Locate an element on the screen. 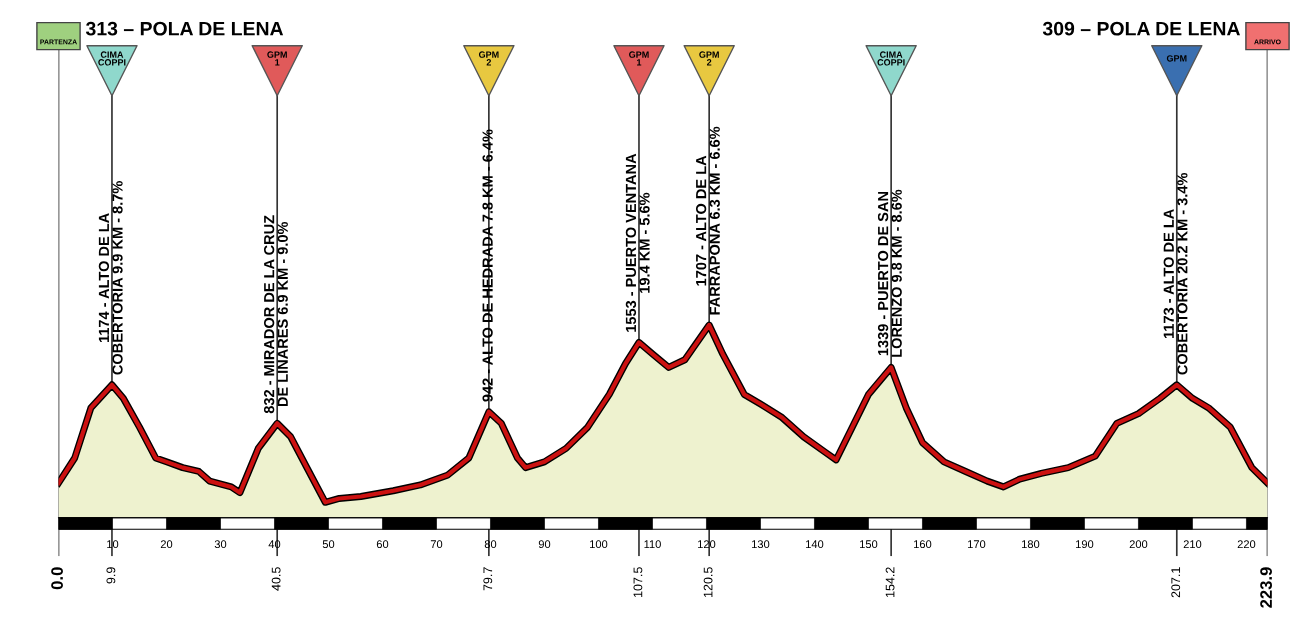 Image resolution: width=1300 pixels, height=625 pixels. x-tick-label: 130 is located at coordinates (761, 544).